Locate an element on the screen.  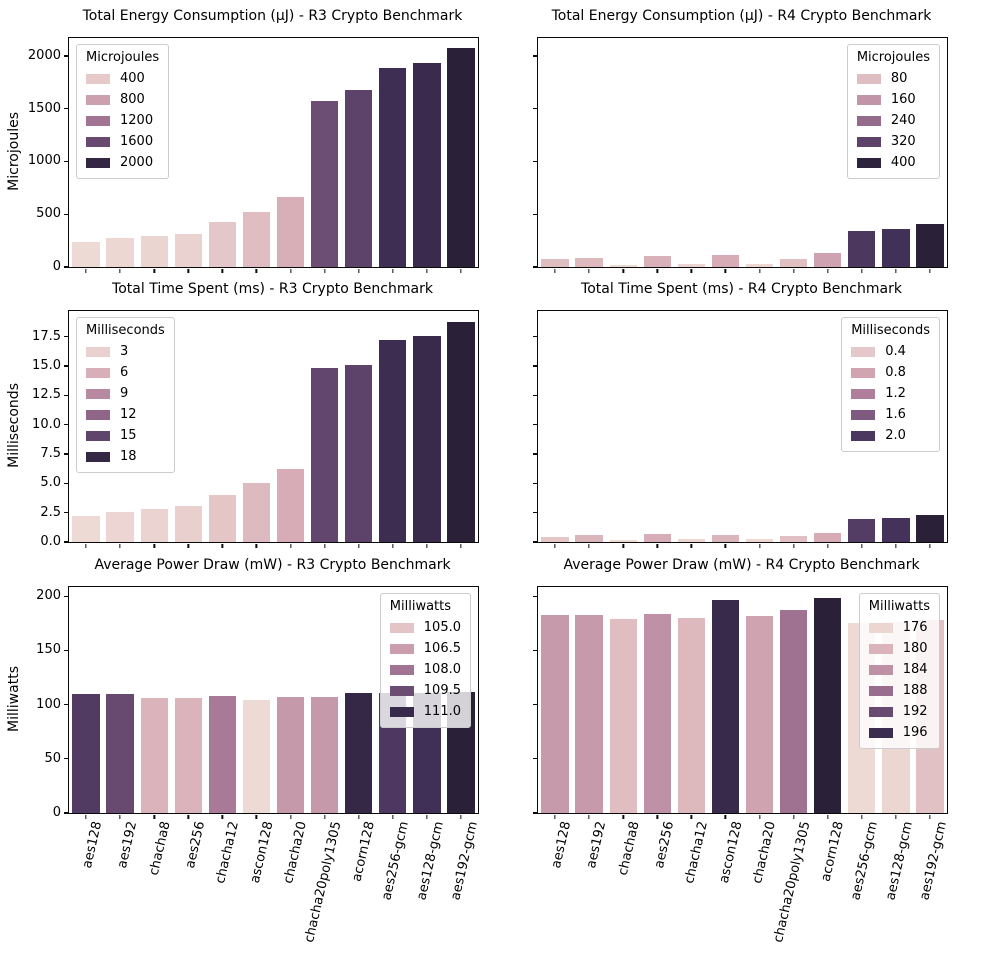
x-tick-label-aes256-gcm: aes256-gcm is located at coordinates (396, 861).